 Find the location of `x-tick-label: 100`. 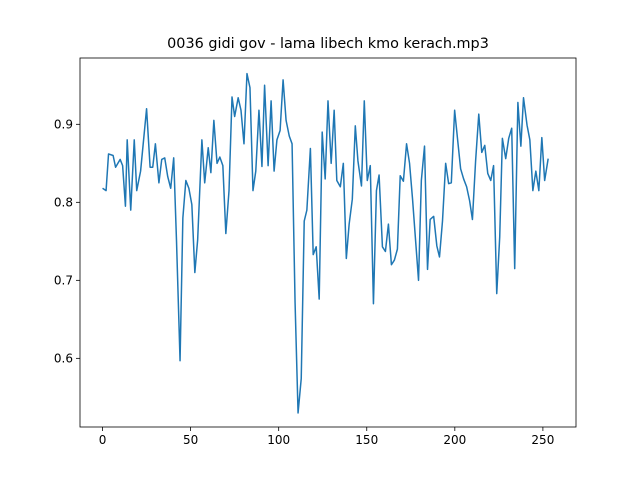

x-tick-label: 100 is located at coordinates (278, 440).